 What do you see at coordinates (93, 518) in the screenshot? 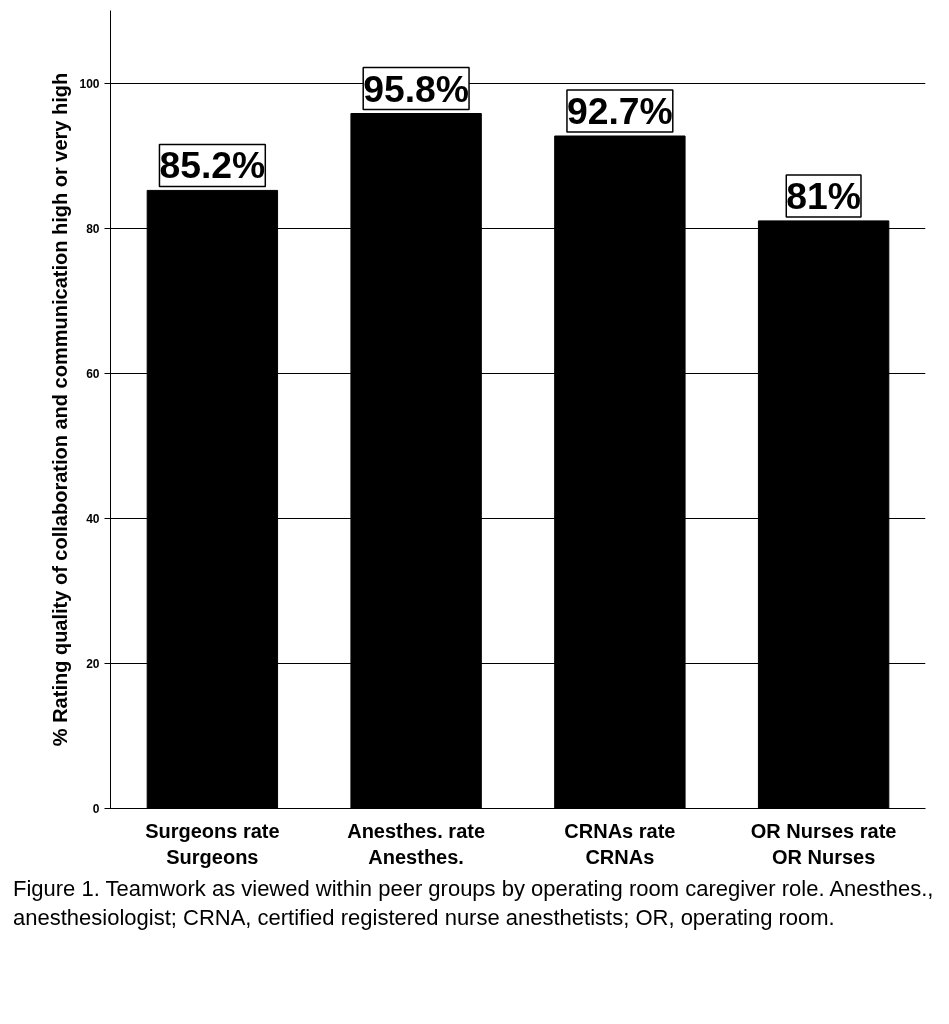
I see `y-tick-label: 40` at bounding box center [93, 518].